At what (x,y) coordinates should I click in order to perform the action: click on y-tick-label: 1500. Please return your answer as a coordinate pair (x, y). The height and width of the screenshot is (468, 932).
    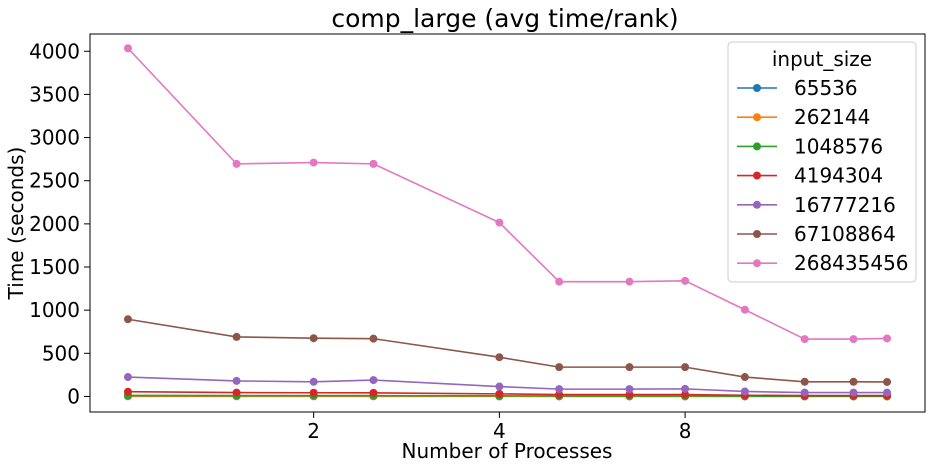
    Looking at the image, I should click on (54, 267).